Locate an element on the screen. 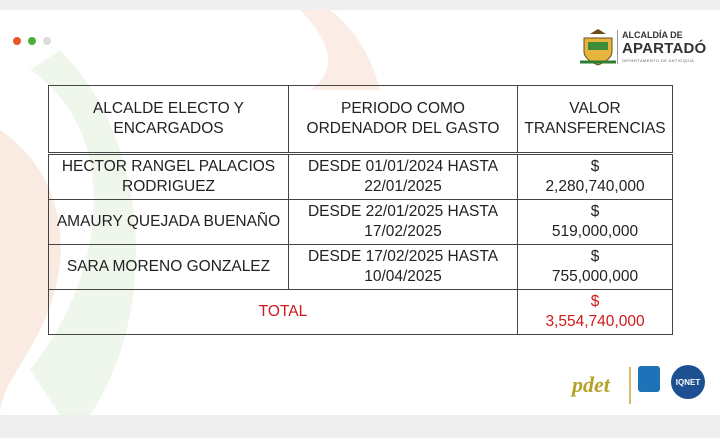 The height and width of the screenshot is (438, 720). header-cell: PERIODO COMO ORDENADOR DEL GASTO is located at coordinates (403, 120).